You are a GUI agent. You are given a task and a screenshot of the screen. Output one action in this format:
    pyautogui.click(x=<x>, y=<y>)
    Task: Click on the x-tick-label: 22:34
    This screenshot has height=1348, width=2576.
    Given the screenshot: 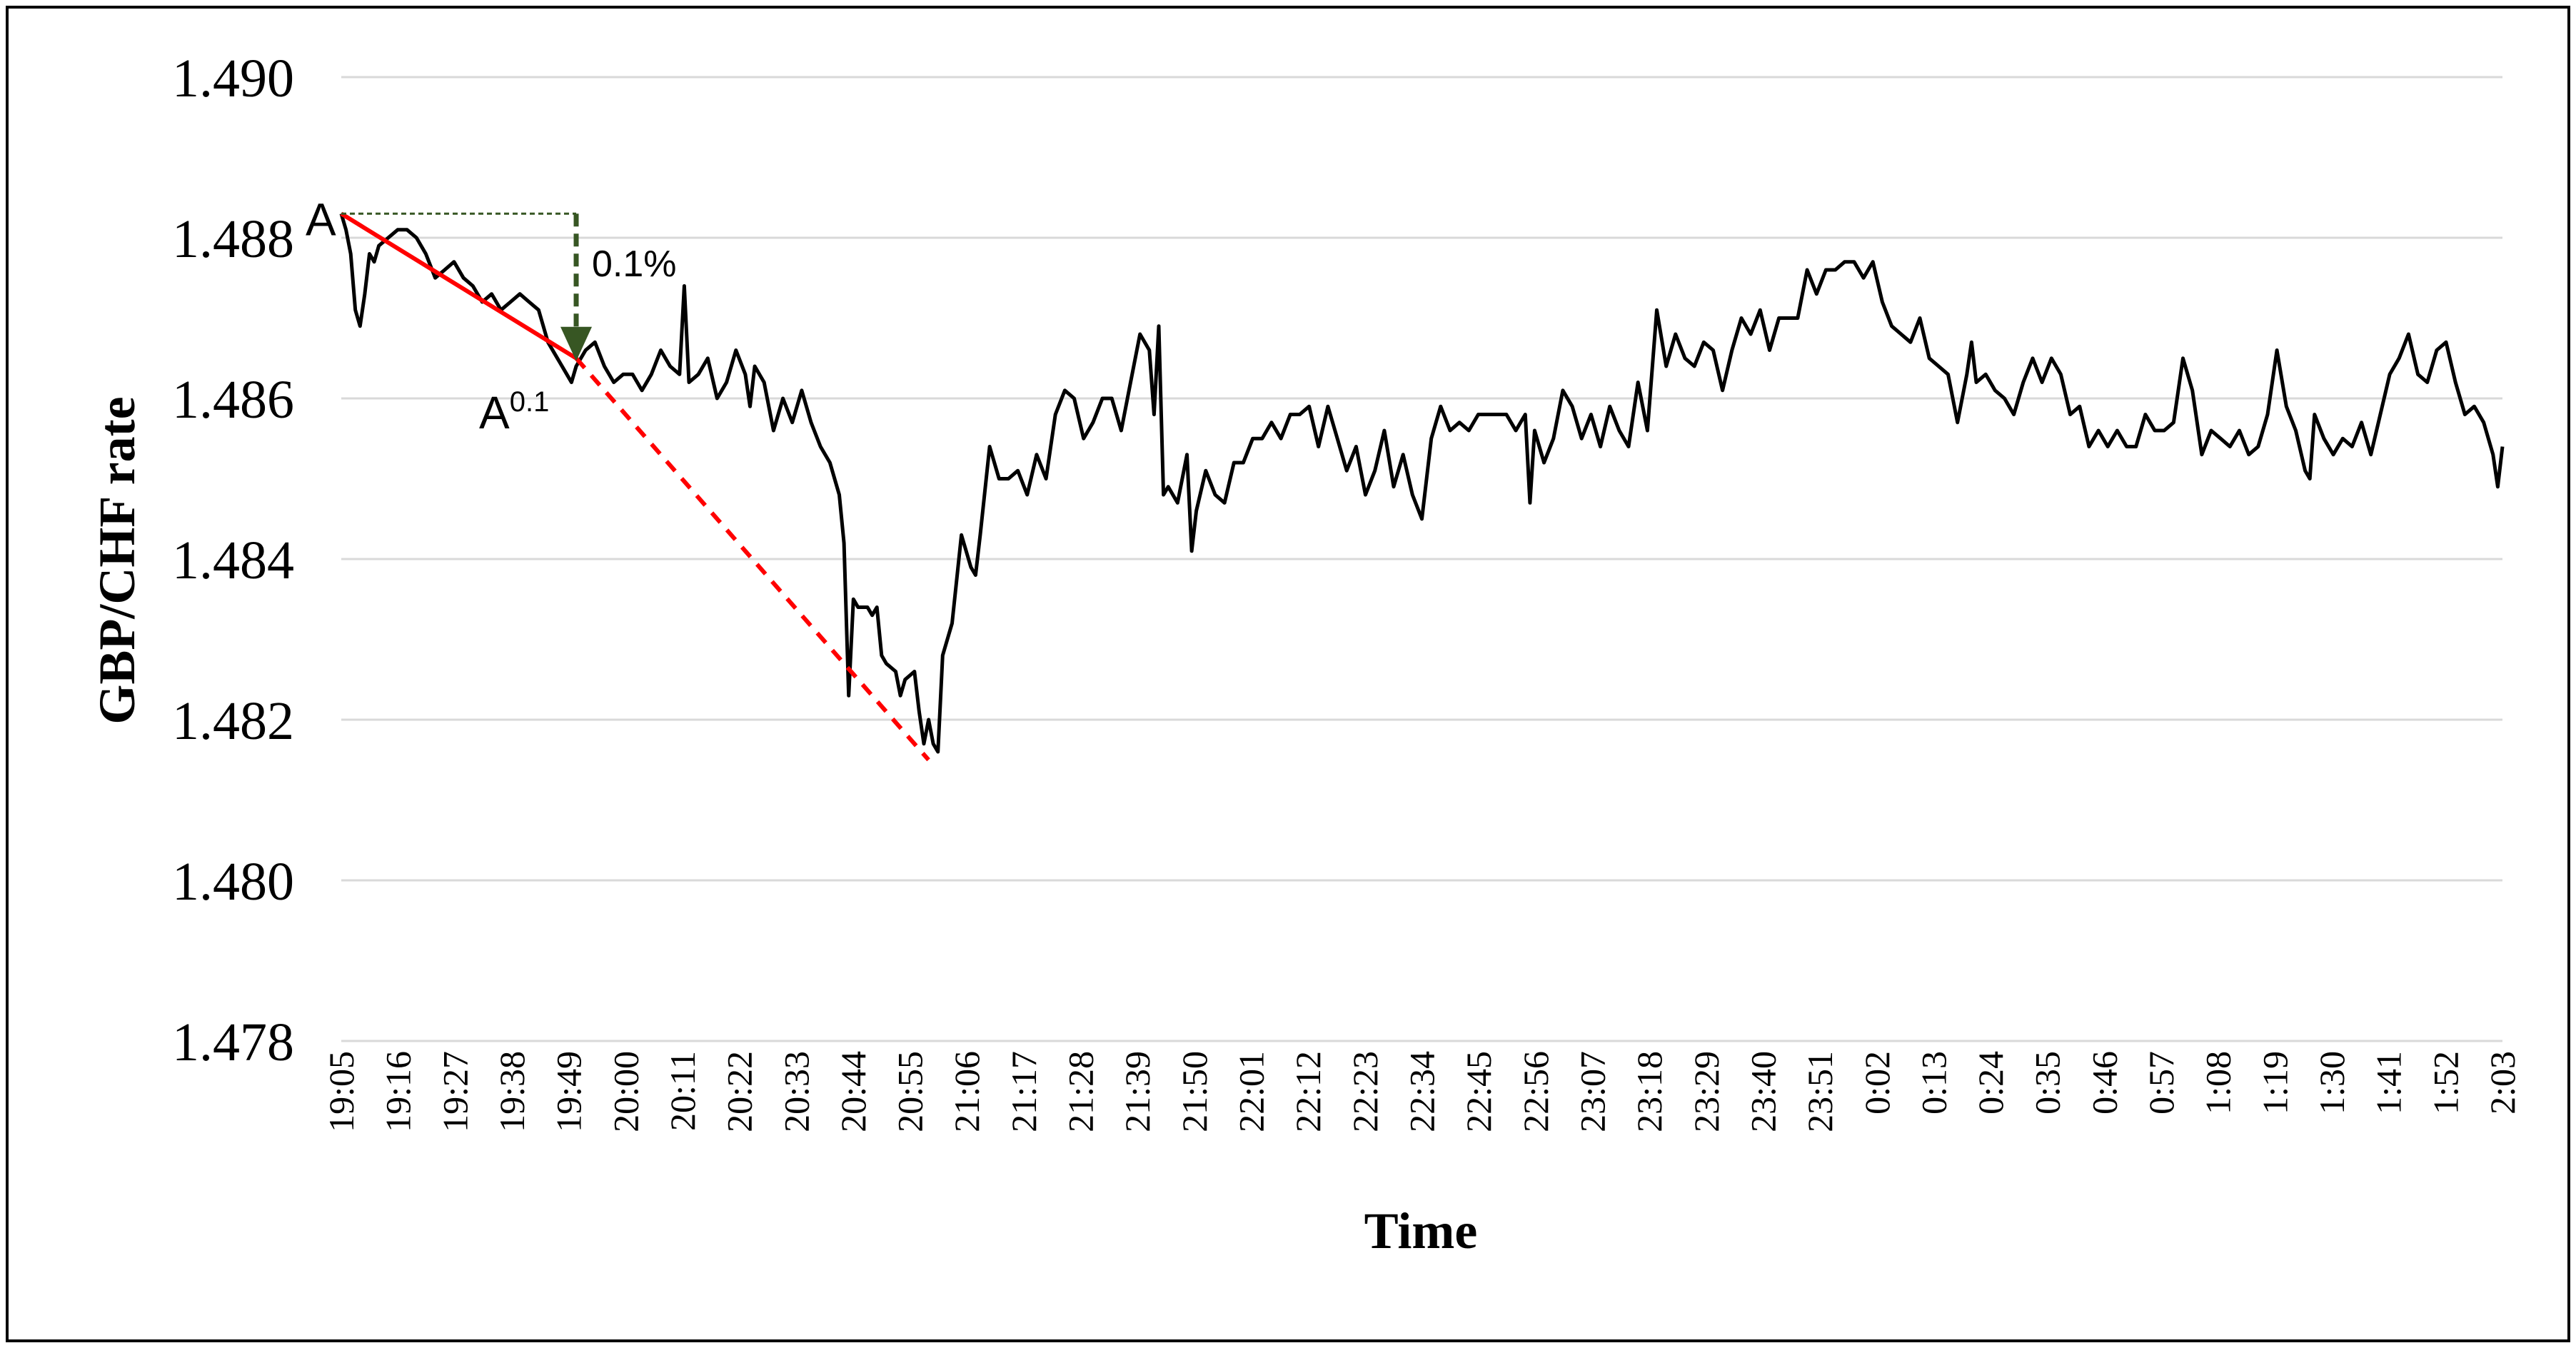 What is the action you would take?
    pyautogui.click(x=1422, y=1091)
    